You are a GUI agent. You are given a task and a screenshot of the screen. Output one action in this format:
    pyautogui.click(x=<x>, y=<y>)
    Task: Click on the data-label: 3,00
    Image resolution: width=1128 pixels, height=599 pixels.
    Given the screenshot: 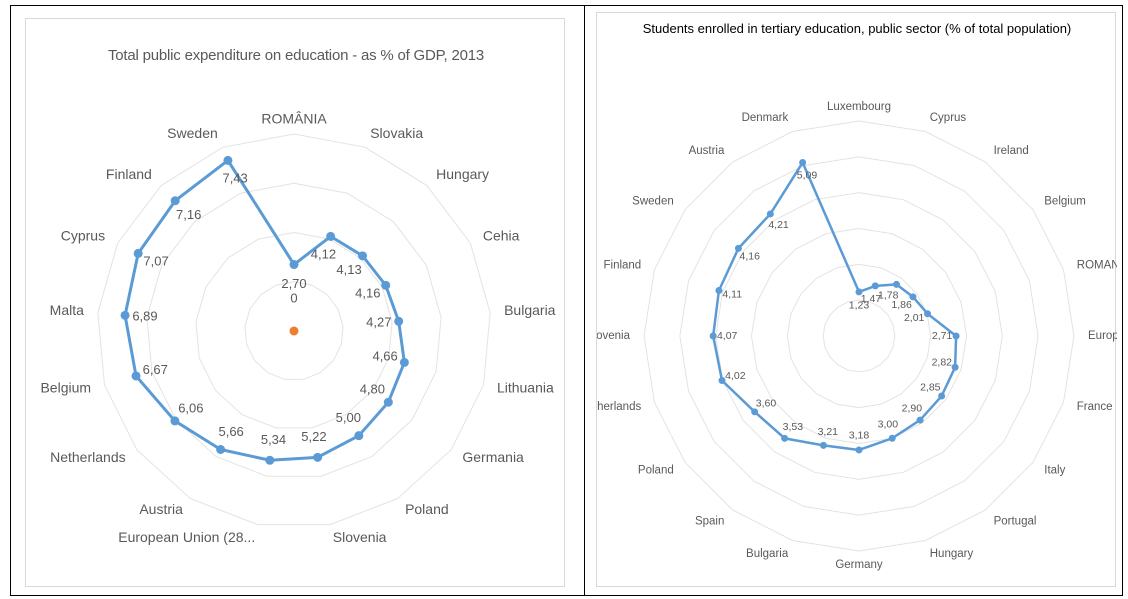 What is the action you would take?
    pyautogui.click(x=888, y=425)
    